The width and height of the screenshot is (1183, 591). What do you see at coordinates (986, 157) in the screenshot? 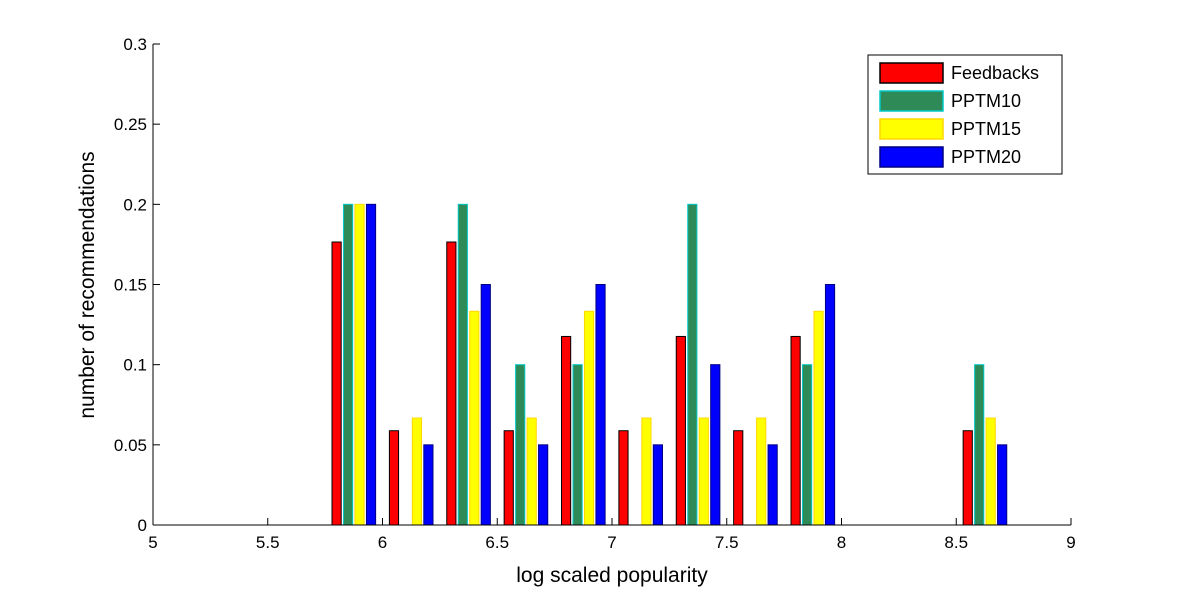
I see `legend-label-pptm20: PPTM20` at bounding box center [986, 157].